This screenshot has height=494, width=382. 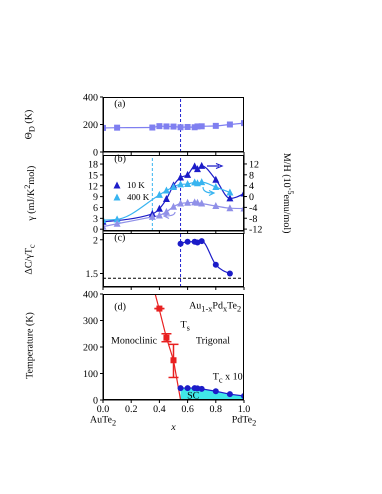 I want to click on y-axis-title: Temperature (K), so click(x=30, y=346).